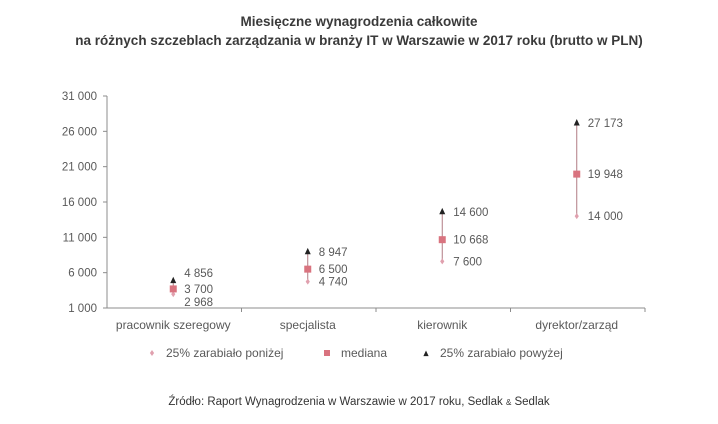 This screenshot has width=718, height=424. I want to click on low-value-label: 4 740, so click(333, 283).